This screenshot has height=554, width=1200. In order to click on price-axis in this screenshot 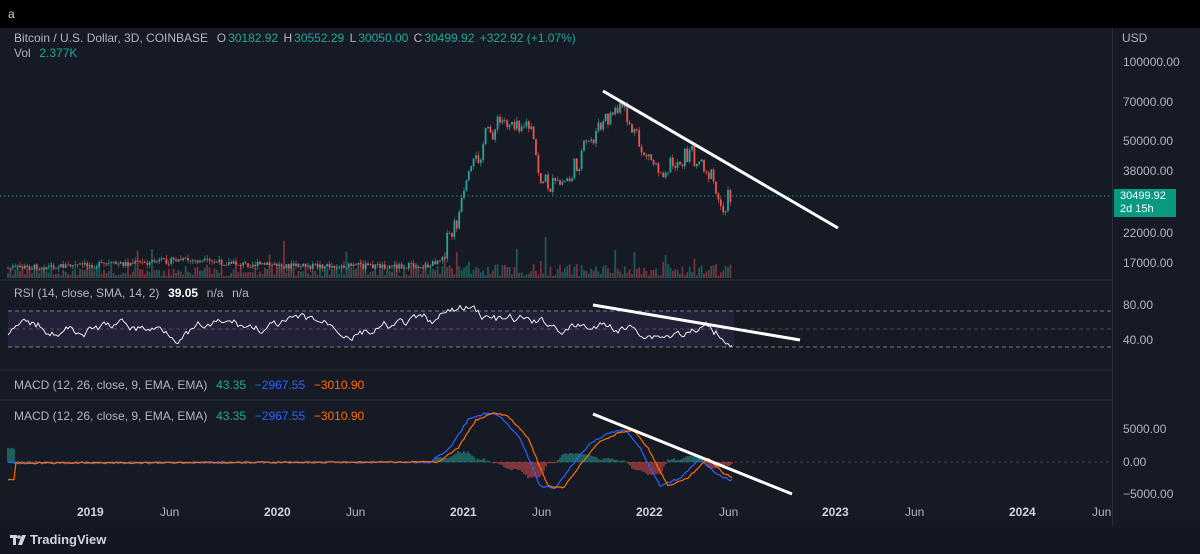, I will do `click(1156, 277)`.